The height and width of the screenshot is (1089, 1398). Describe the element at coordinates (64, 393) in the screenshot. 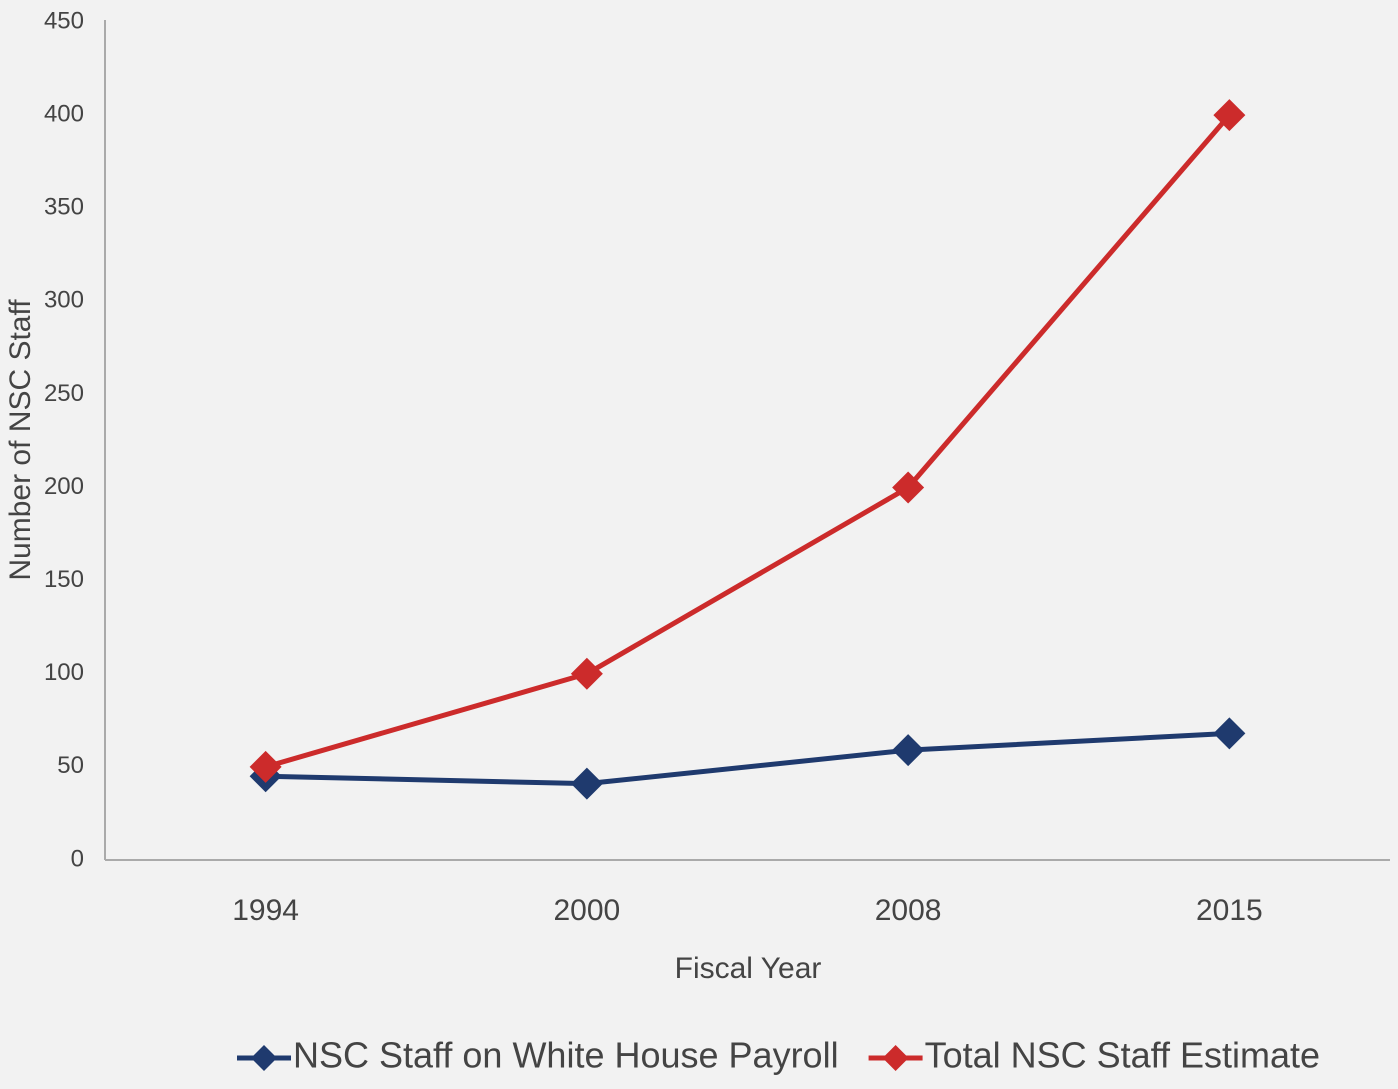

I see `y-tick-label: 250` at that location.